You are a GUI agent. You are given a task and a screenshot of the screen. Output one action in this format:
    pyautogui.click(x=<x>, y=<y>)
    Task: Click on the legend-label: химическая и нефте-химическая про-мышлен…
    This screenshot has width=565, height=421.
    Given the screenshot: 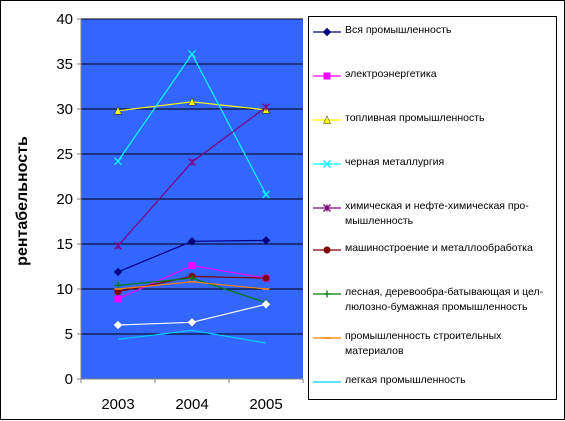 What is the action you would take?
    pyautogui.click(x=437, y=213)
    